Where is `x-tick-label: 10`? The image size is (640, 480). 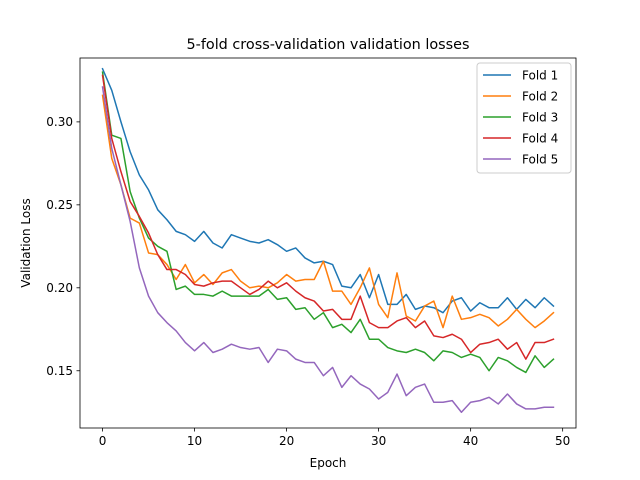
x-tick-label: 10 is located at coordinates (194, 441).